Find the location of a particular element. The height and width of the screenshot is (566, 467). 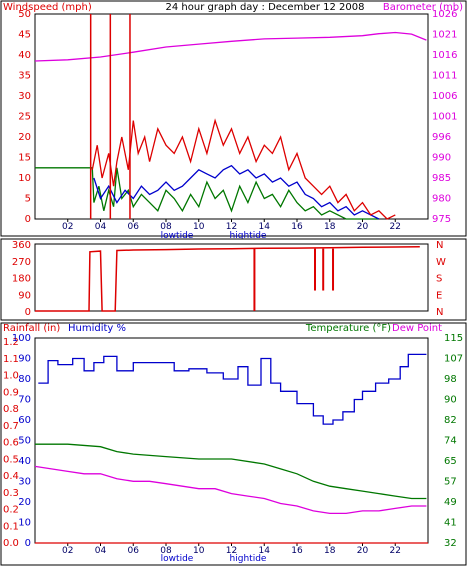

tick-label: 1006 is located at coordinates (444, 96).